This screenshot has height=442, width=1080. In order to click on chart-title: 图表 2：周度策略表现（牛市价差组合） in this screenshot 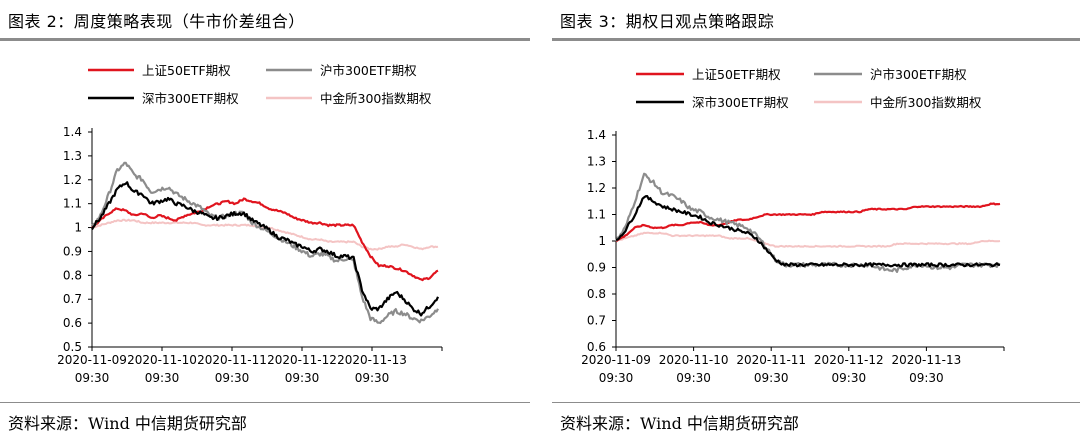, I will do `click(156, 21)`.